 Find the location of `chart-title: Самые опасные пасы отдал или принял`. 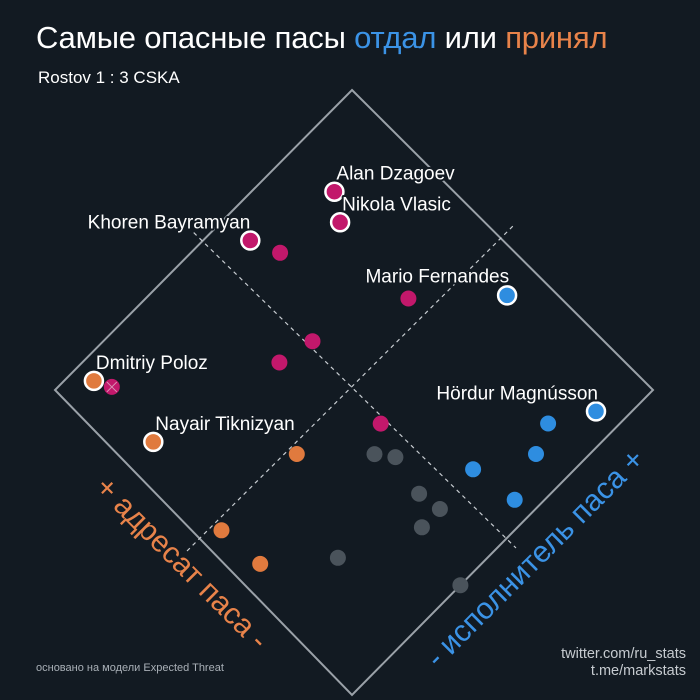

chart-title: Самые опасные пасы отдал или принял is located at coordinates (322, 38).